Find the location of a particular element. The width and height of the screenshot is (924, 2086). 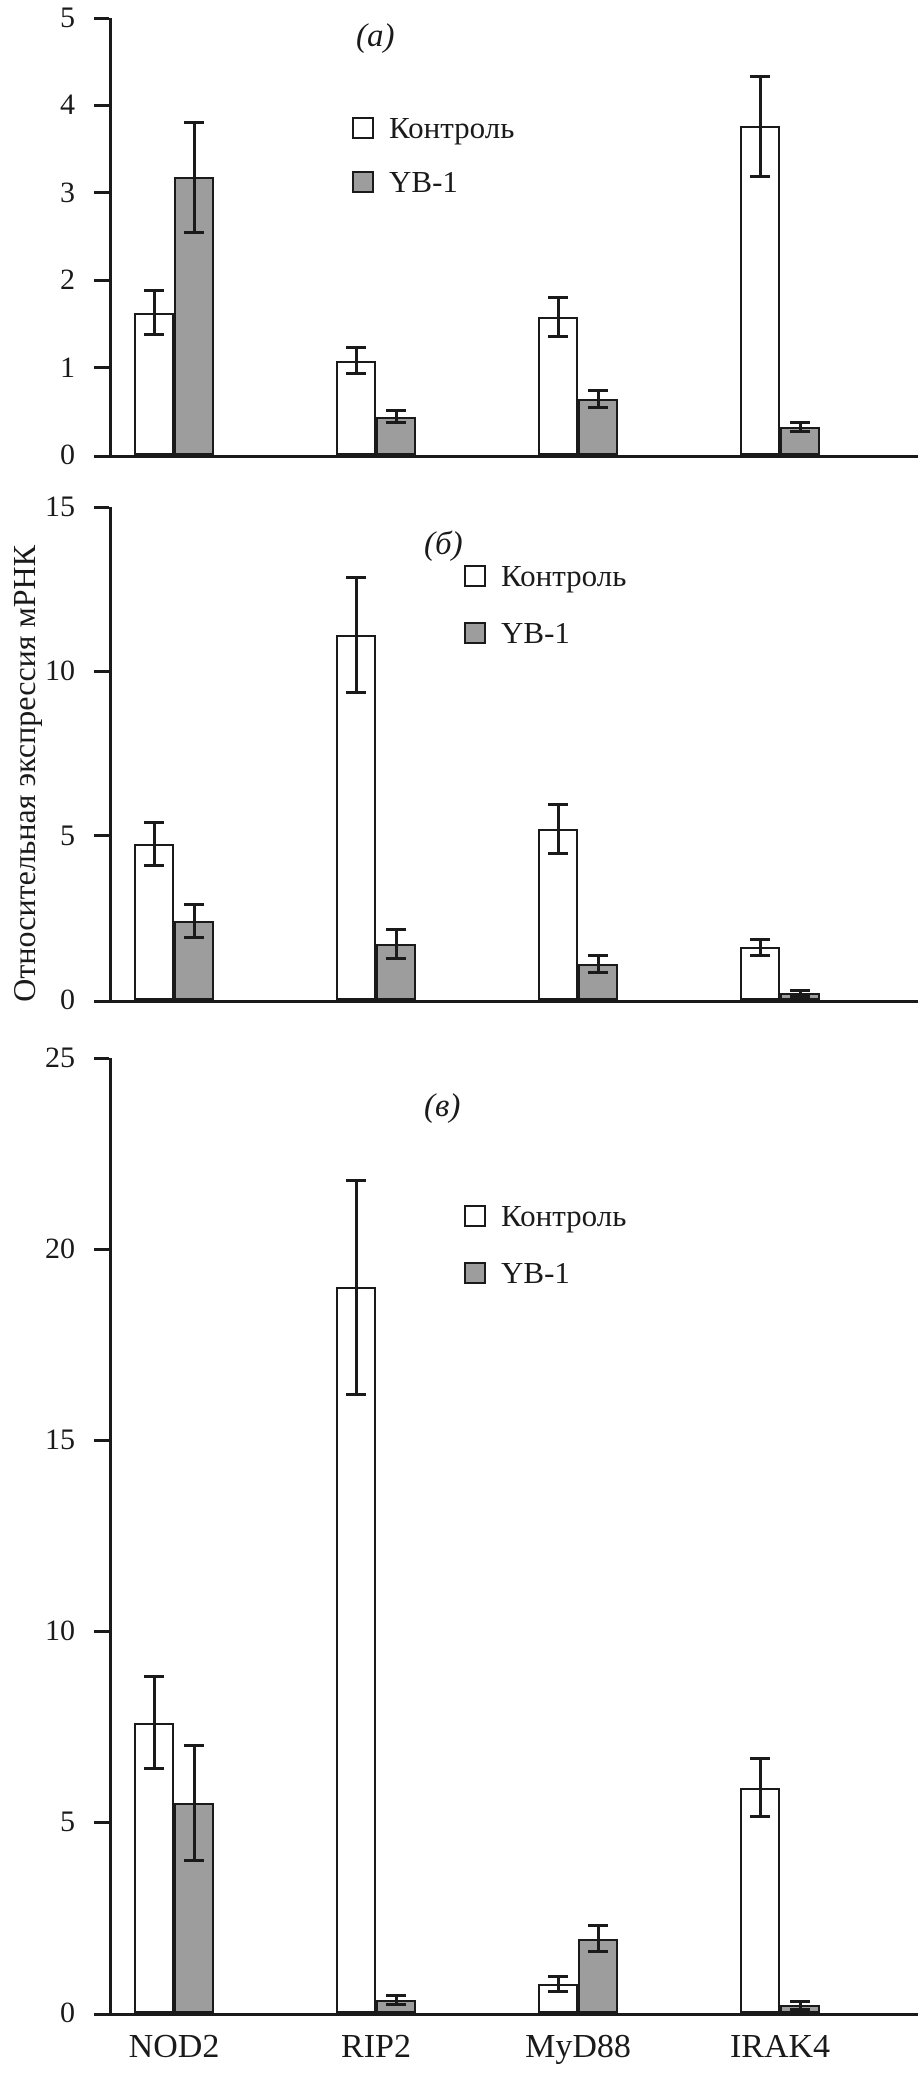

x-category-label: MyD88 is located at coordinates (578, 2046).